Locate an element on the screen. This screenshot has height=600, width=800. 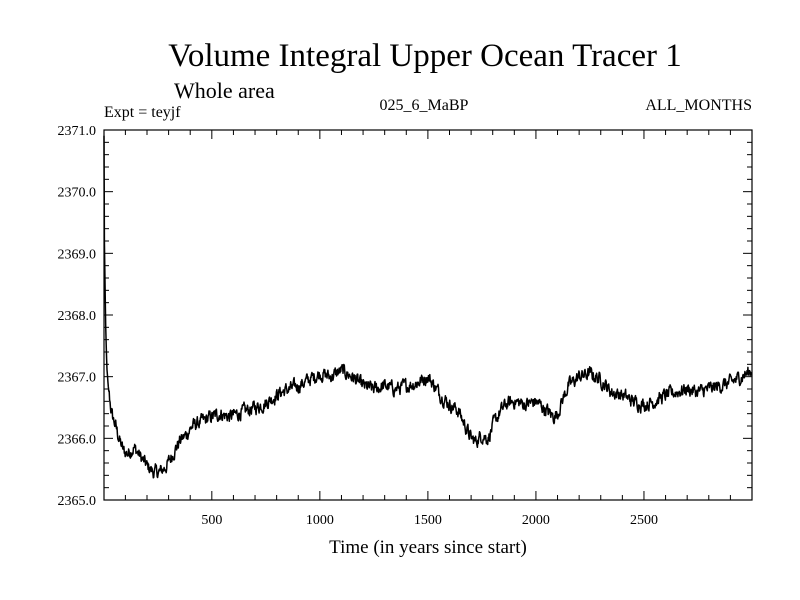
x-tick-label: 2000 is located at coordinates (536, 520).